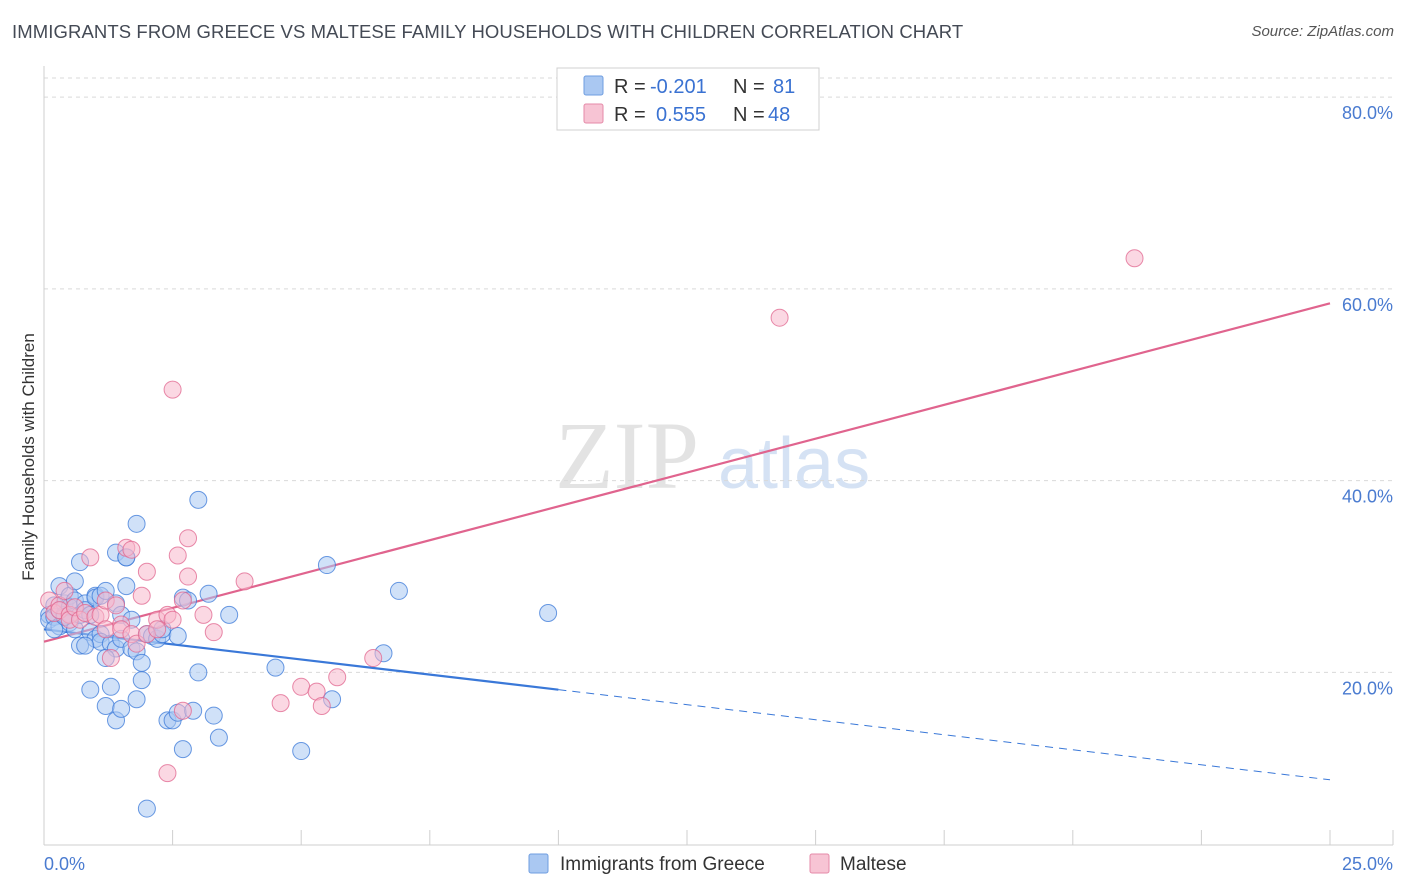 Image resolution: width=1406 pixels, height=892 pixels. What do you see at coordinates (1367, 688) in the screenshot?
I see `y-tick-label: 20.0%` at bounding box center [1367, 688].